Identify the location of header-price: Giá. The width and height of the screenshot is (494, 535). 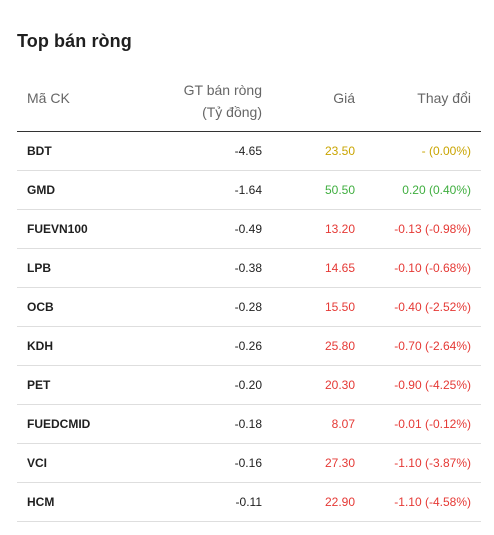
(344, 98).